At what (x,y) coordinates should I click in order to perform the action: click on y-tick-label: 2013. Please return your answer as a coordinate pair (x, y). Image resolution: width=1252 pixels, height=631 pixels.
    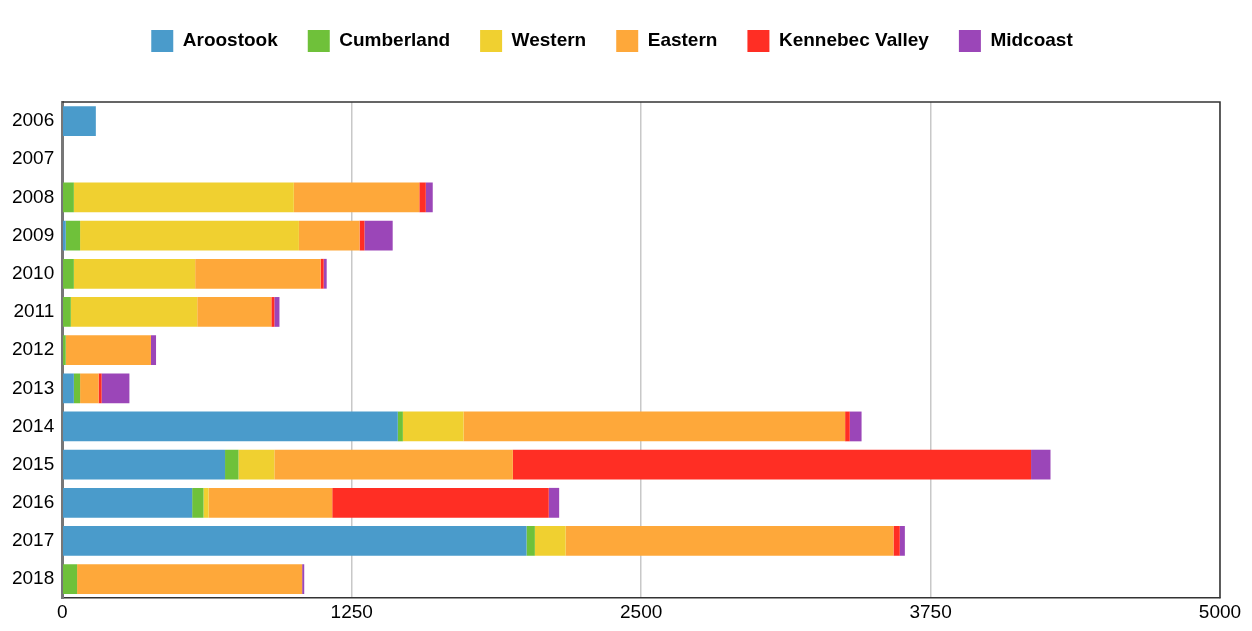
    Looking at the image, I should click on (33, 387).